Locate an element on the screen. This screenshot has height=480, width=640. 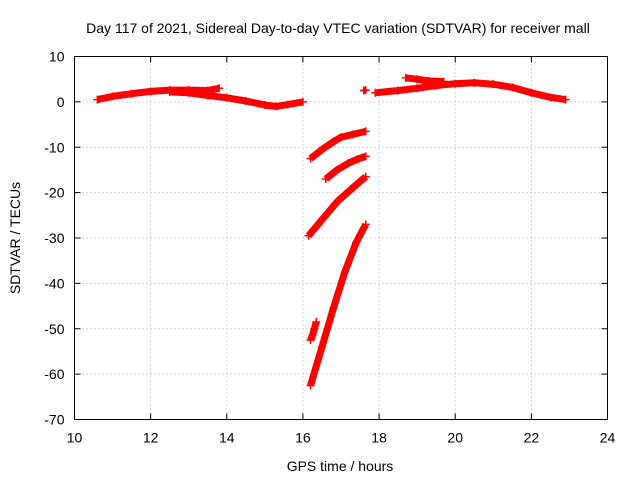
x-tick-label: 18 is located at coordinates (379, 438).